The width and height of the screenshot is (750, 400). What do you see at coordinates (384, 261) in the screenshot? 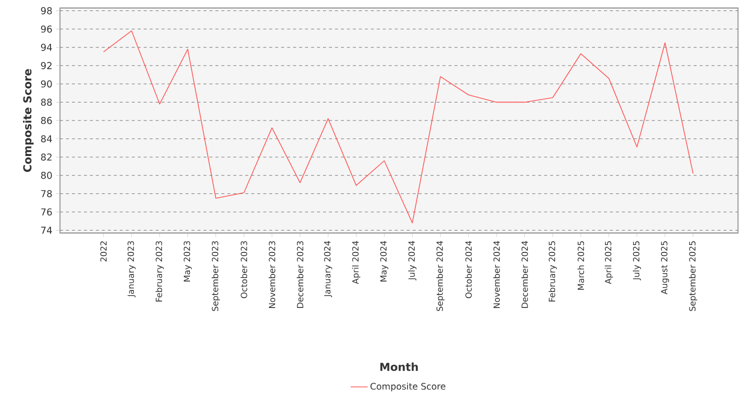
I see `x-tick-label: May 2024` at bounding box center [384, 261].